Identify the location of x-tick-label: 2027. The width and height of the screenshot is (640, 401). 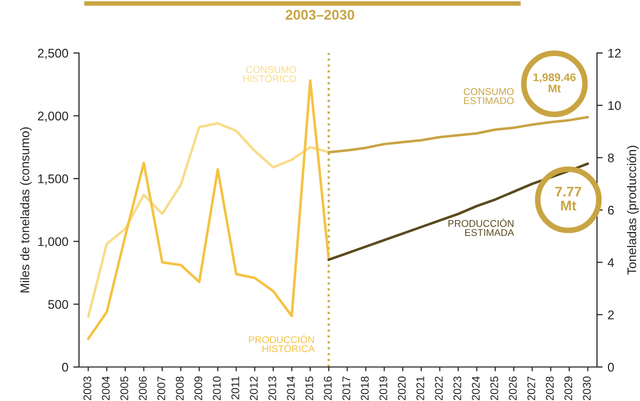
(531, 388).